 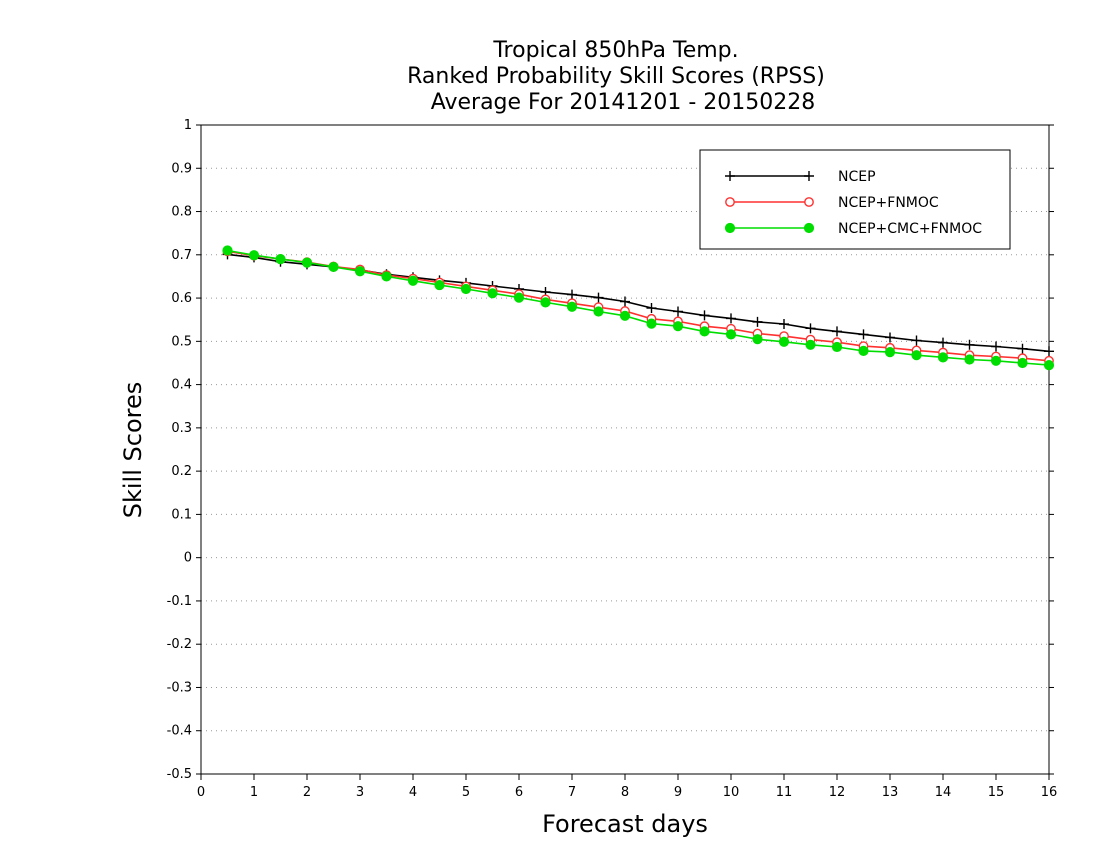 I want to click on y-tick-label: 1, so click(x=188, y=125).